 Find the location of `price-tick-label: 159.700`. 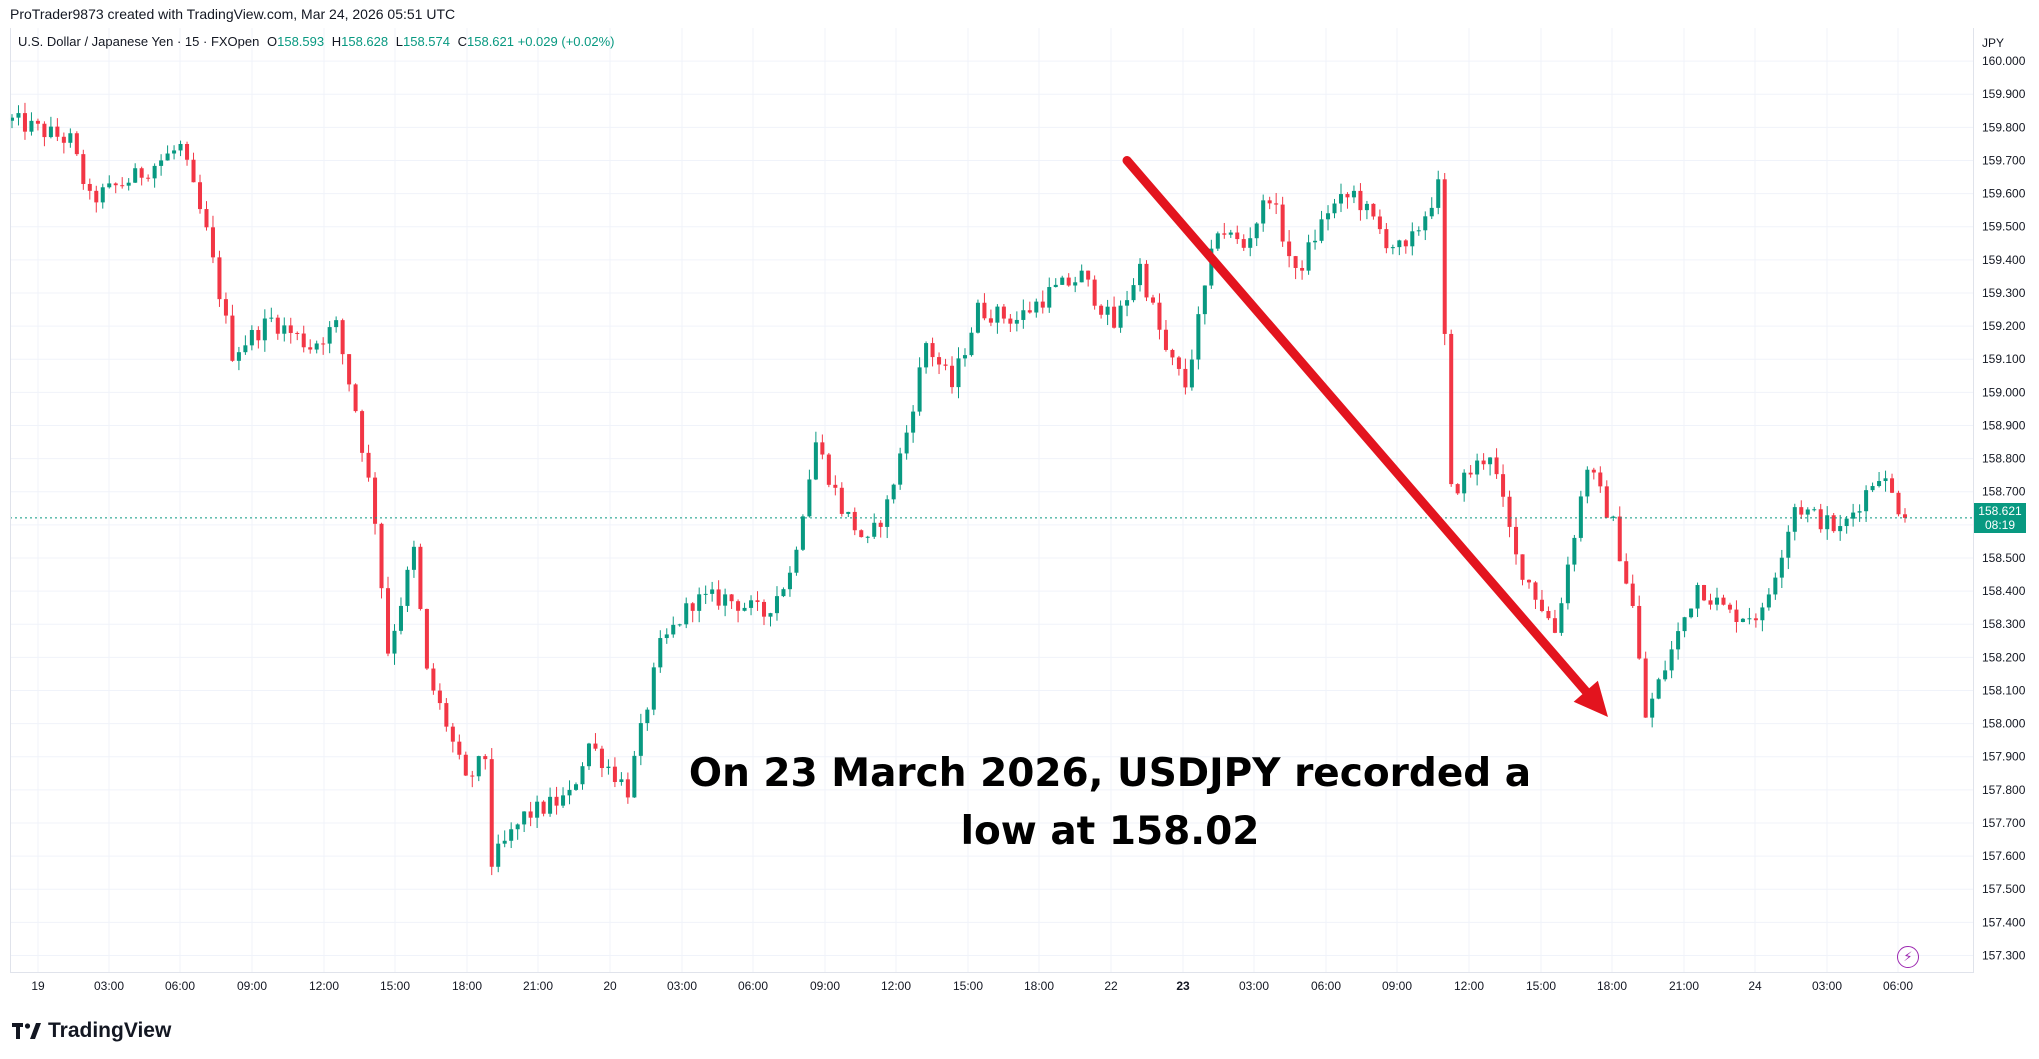

price-tick-label: 159.700 is located at coordinates (2004, 160).